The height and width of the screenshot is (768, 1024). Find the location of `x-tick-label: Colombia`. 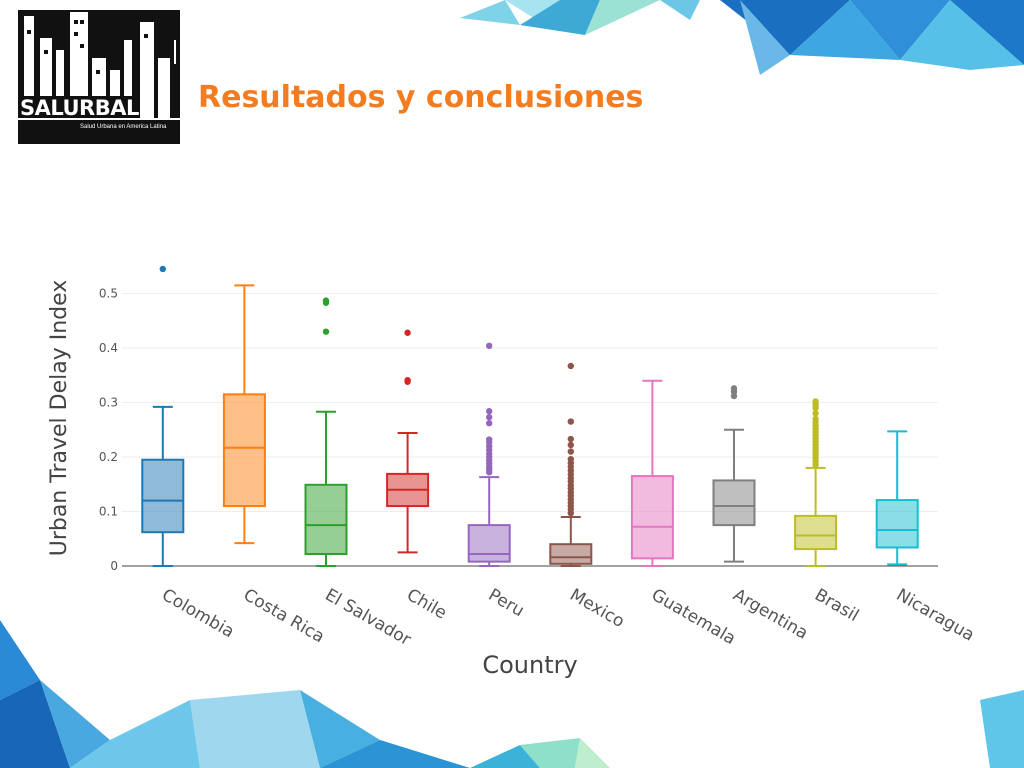

x-tick-label: Colombia is located at coordinates (197, 613).